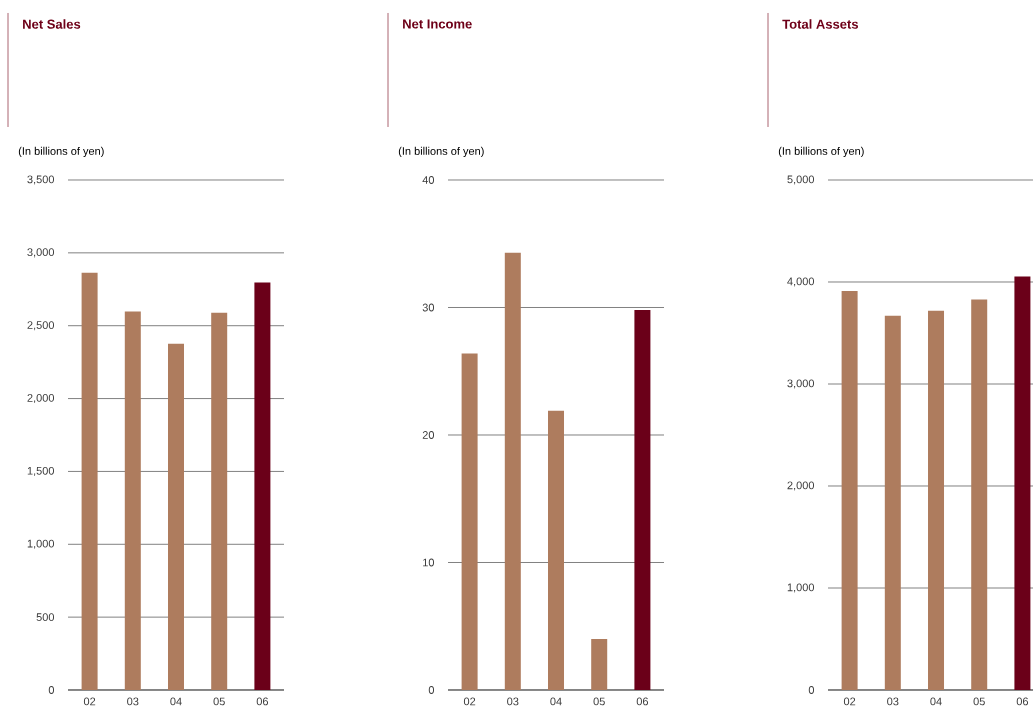 Image resolution: width=1035 pixels, height=715 pixels. What do you see at coordinates (428, 435) in the screenshot?
I see `y-tick-label: 20` at bounding box center [428, 435].